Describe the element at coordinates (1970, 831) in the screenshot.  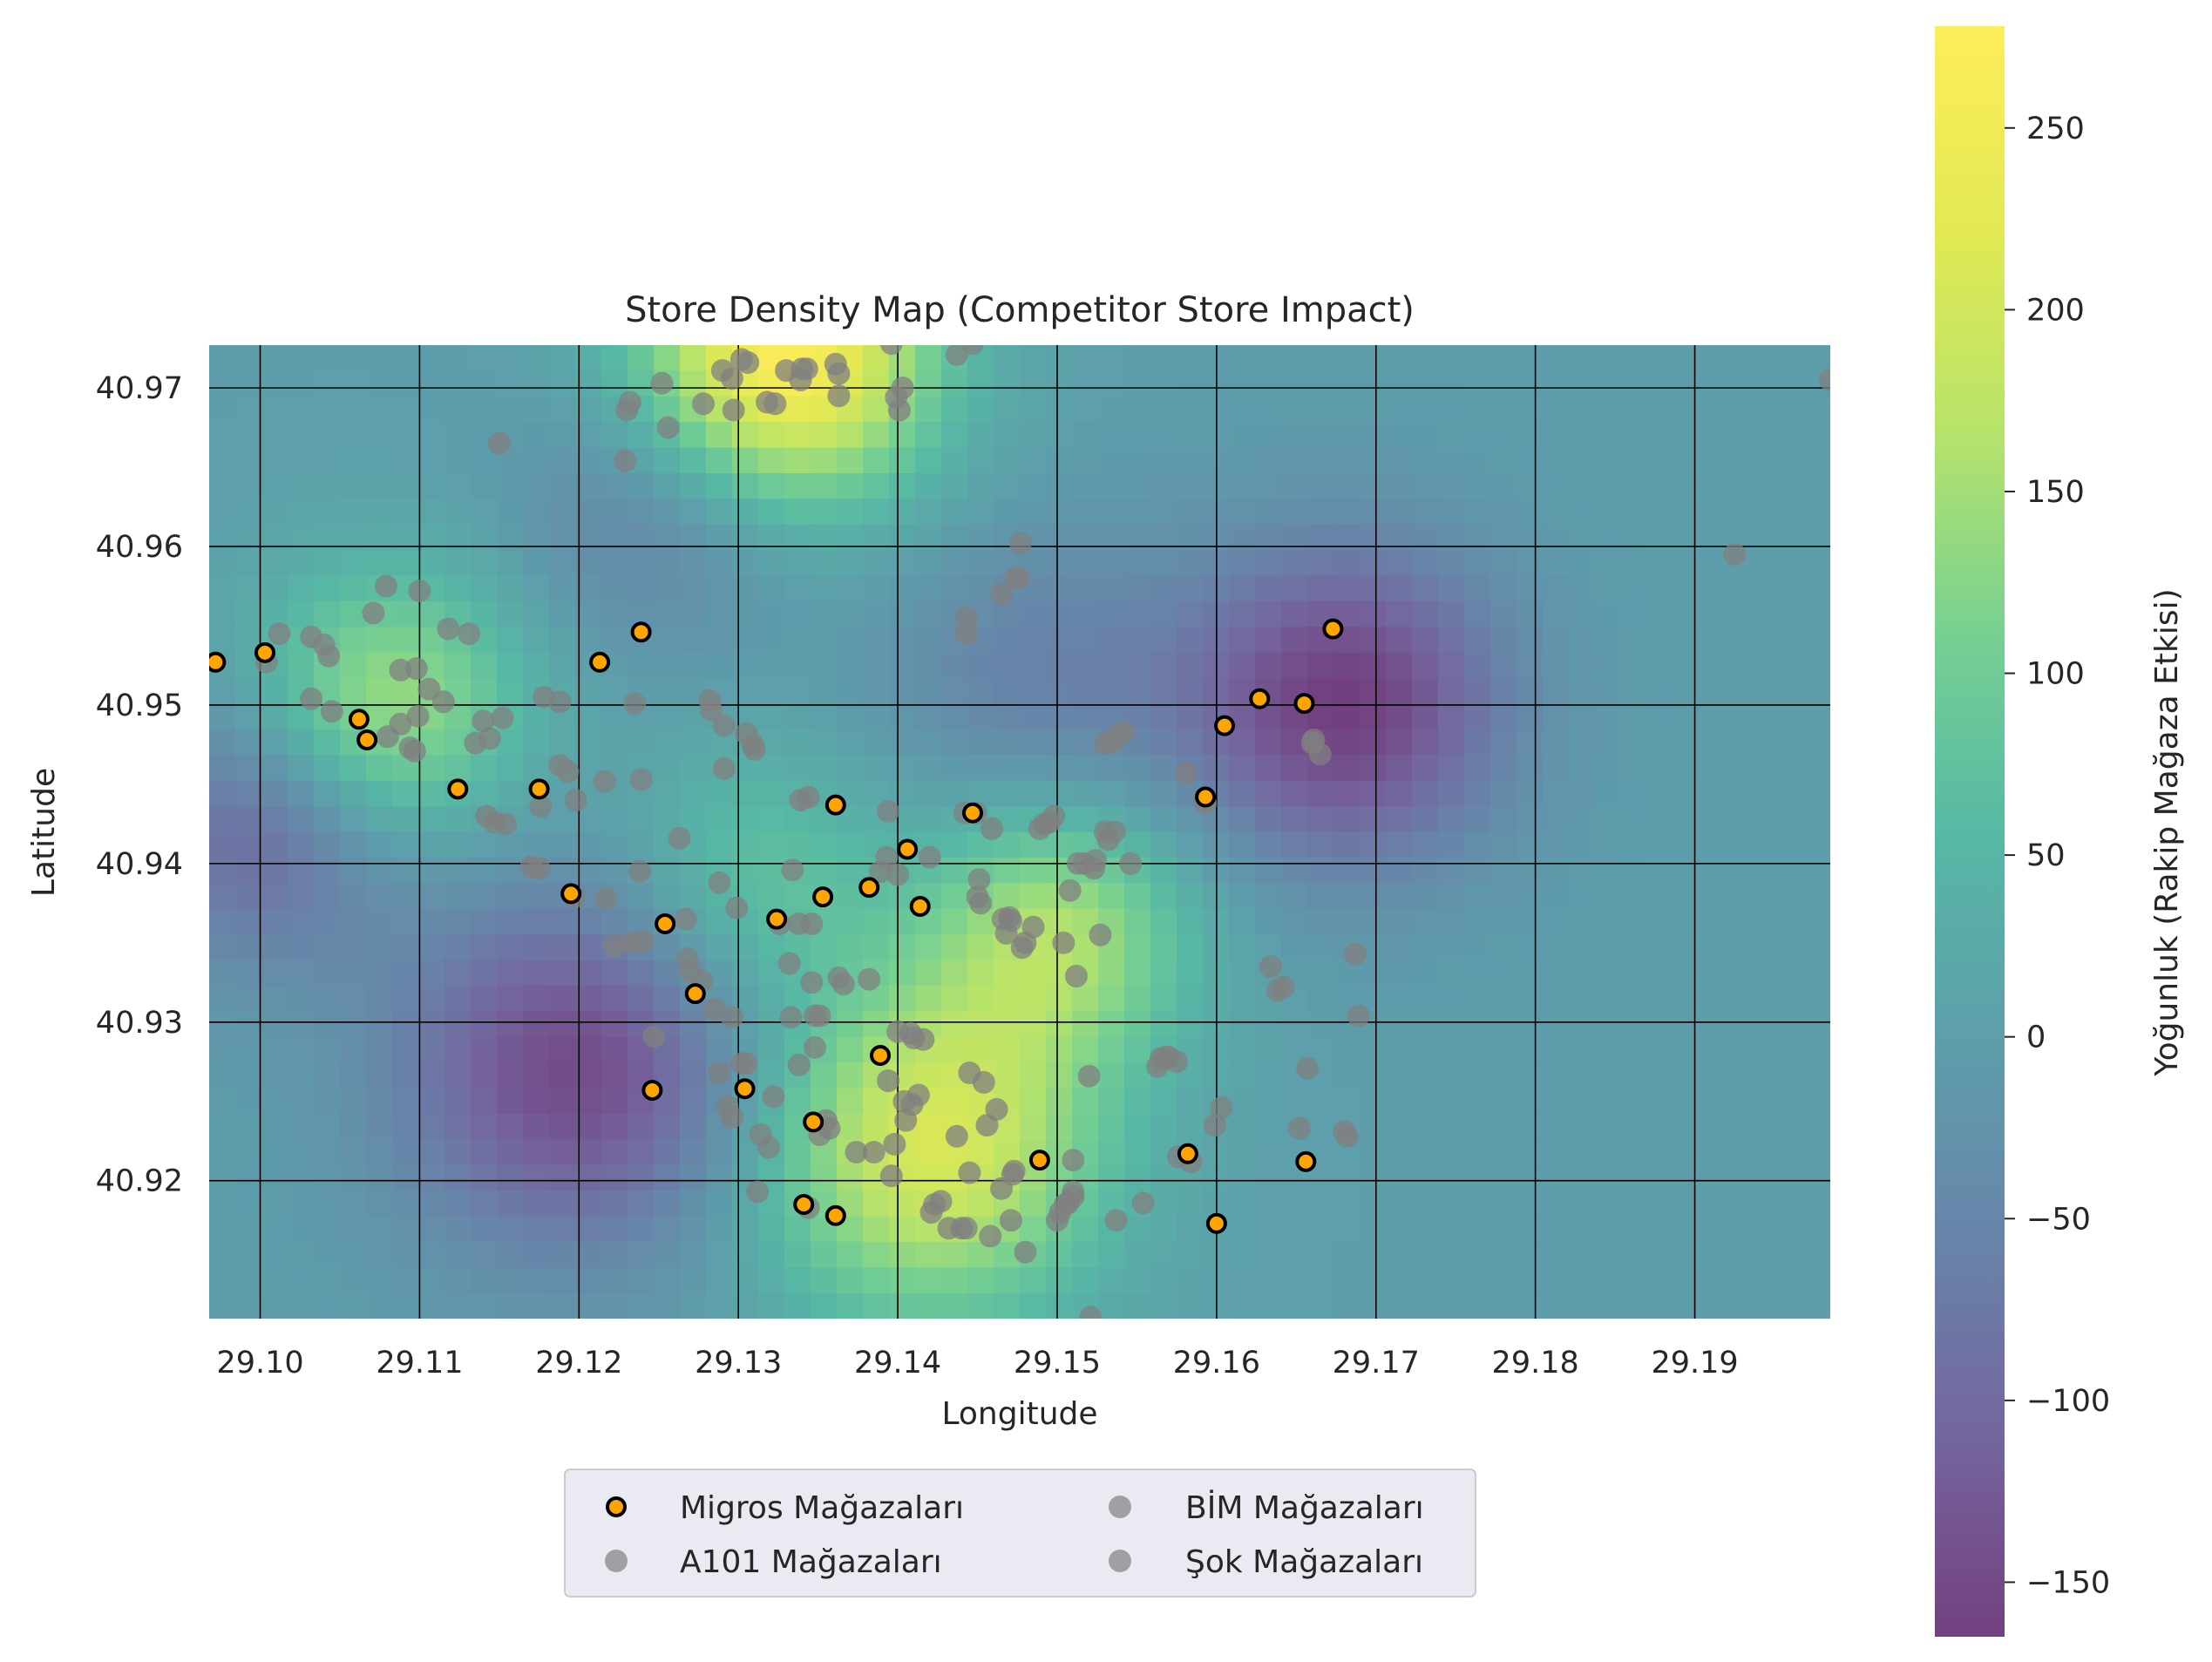
I see `colorbar-gradient` at that location.